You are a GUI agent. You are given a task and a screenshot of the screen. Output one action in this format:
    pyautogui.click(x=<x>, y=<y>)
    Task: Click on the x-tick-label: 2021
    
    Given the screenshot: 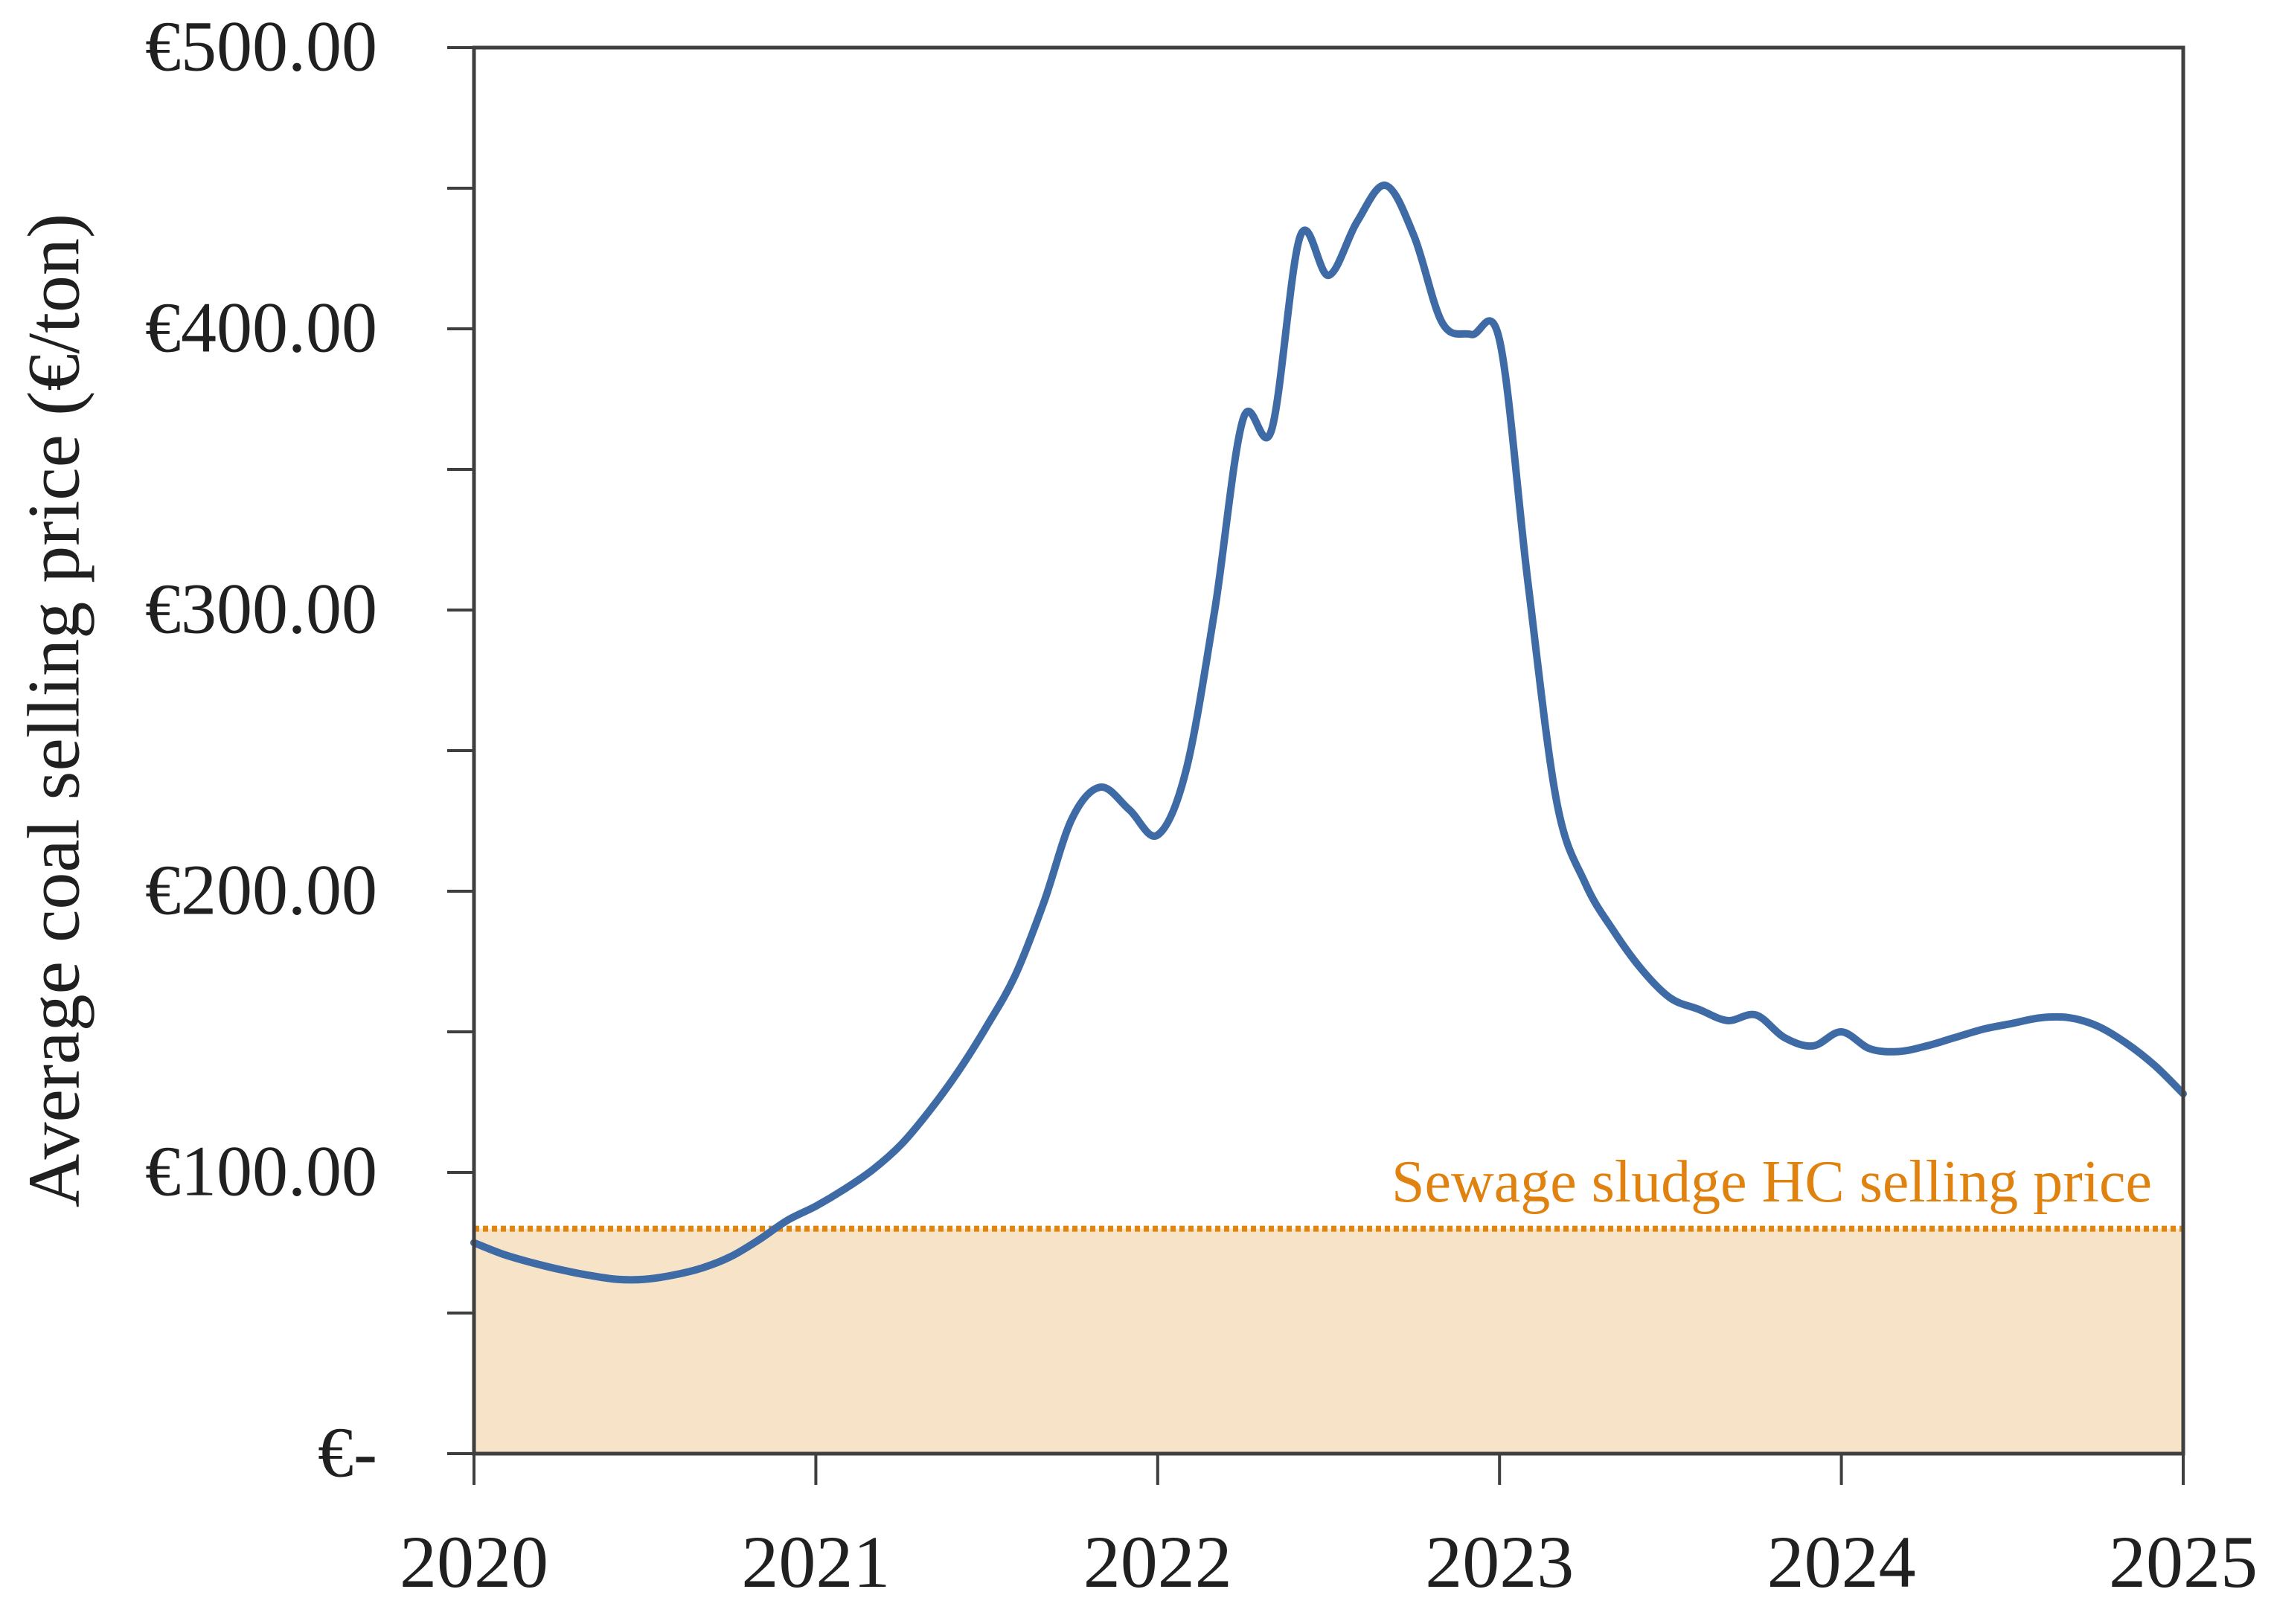 What is the action you would take?
    pyautogui.click(x=816, y=1562)
    